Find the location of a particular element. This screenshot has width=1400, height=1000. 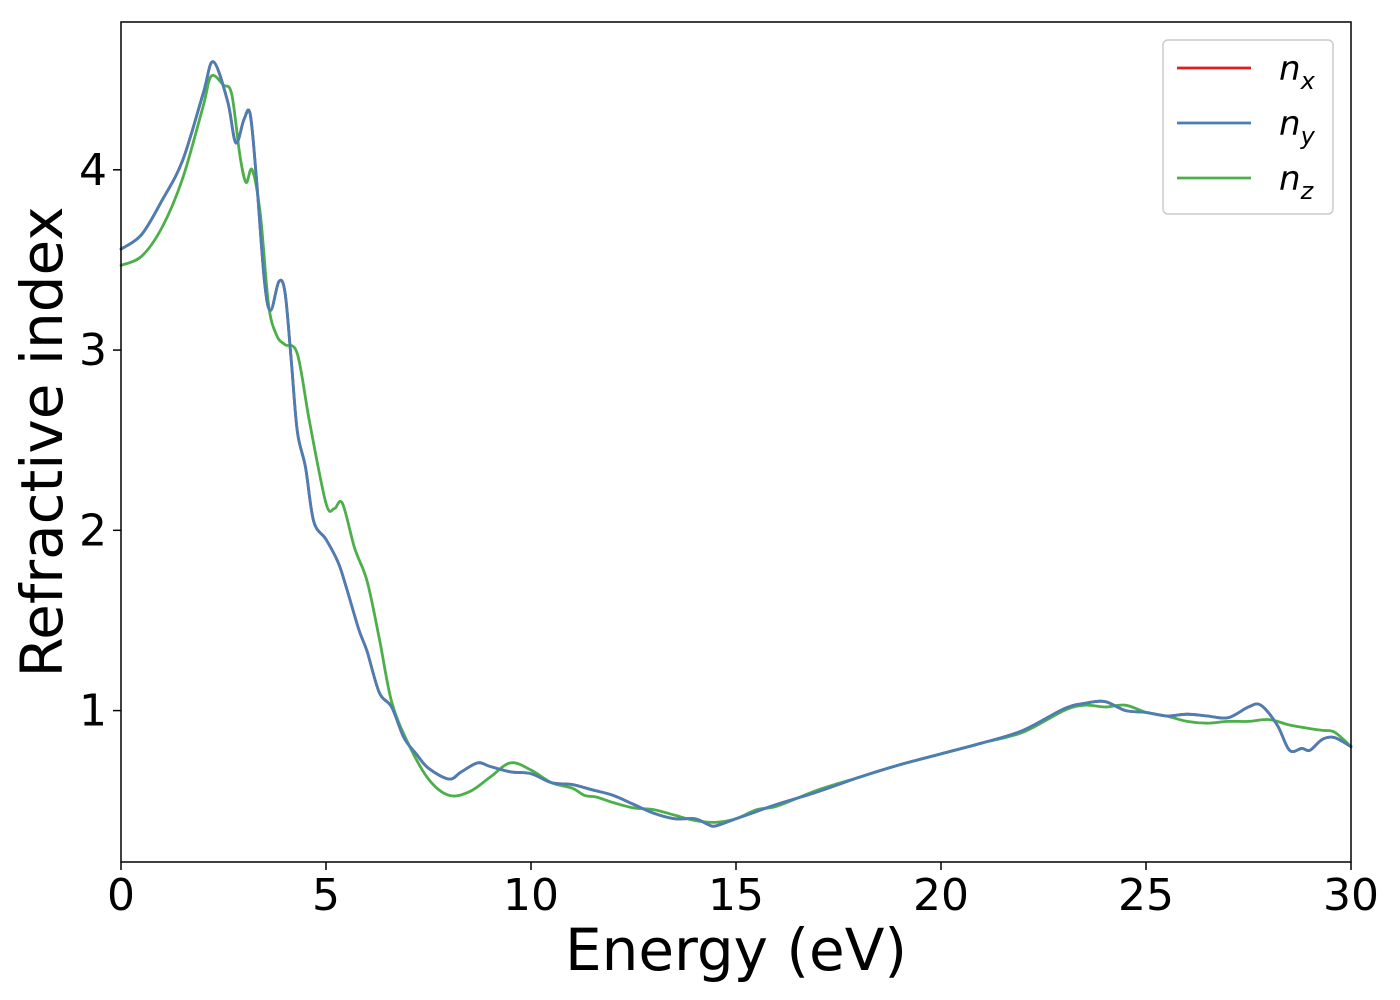

legend: nx ny nz is located at coordinates (1248, 127).